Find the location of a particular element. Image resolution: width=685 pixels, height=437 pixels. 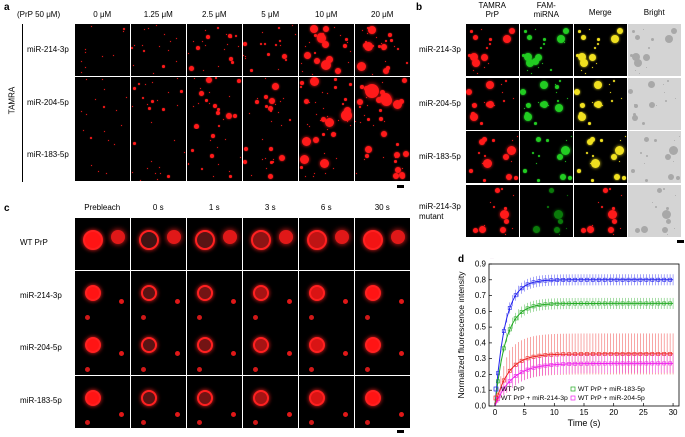

y-tick-label: 0.7 is located at coordinates (481, 295).